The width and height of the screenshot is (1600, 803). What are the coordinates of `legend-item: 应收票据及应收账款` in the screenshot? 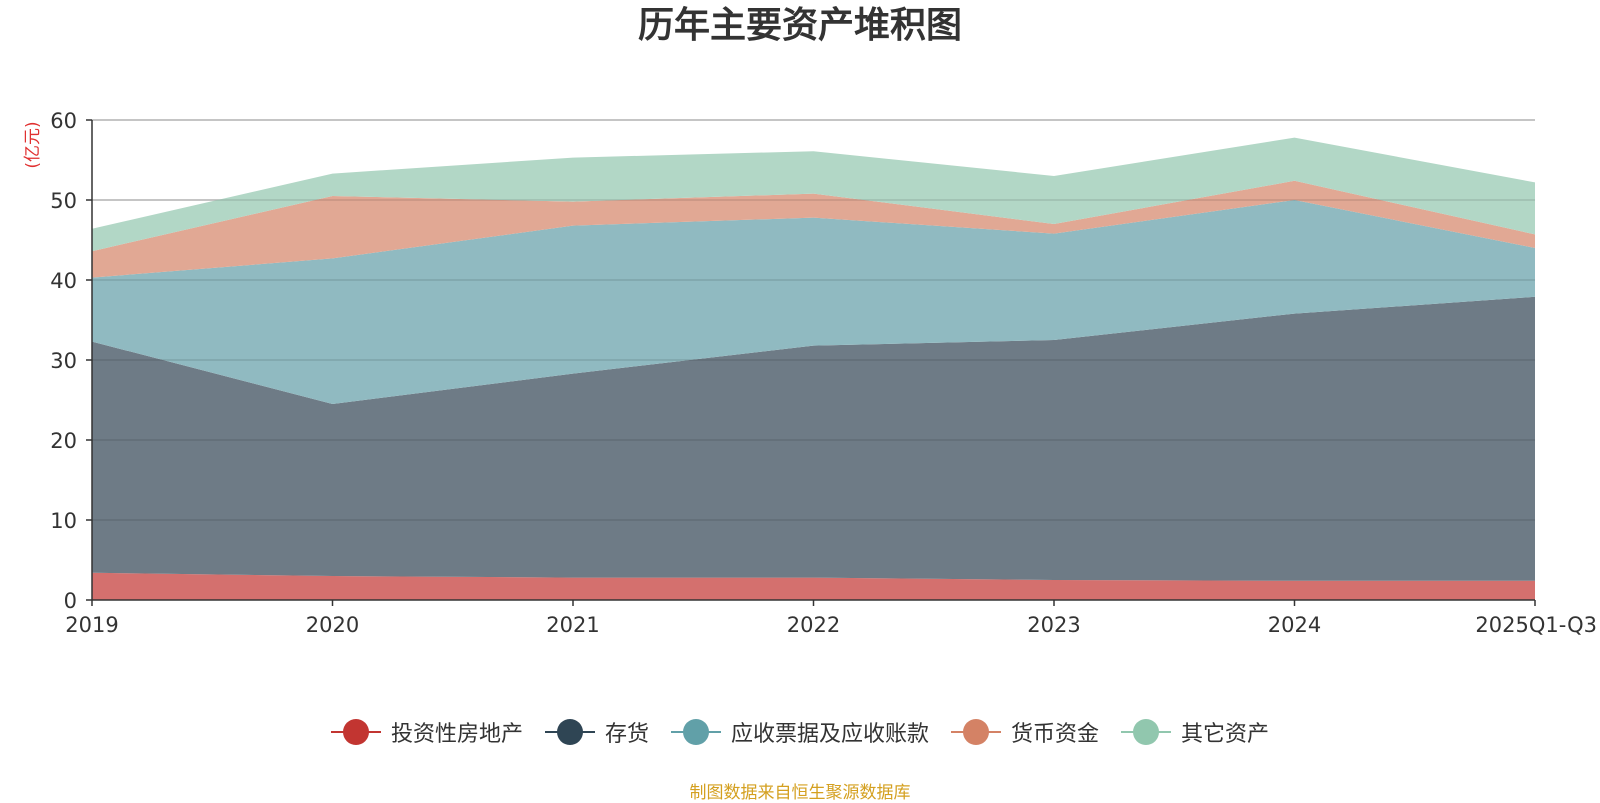 It's located at (799, 732).